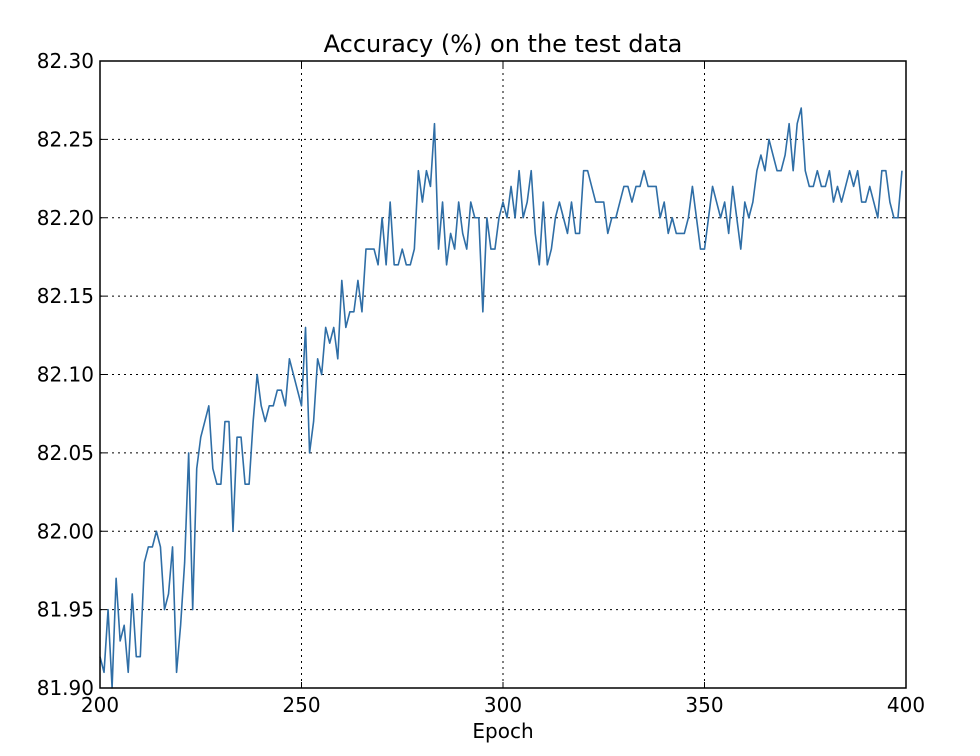  Describe the element at coordinates (301, 705) in the screenshot. I see `x-tick-label: 250` at that location.